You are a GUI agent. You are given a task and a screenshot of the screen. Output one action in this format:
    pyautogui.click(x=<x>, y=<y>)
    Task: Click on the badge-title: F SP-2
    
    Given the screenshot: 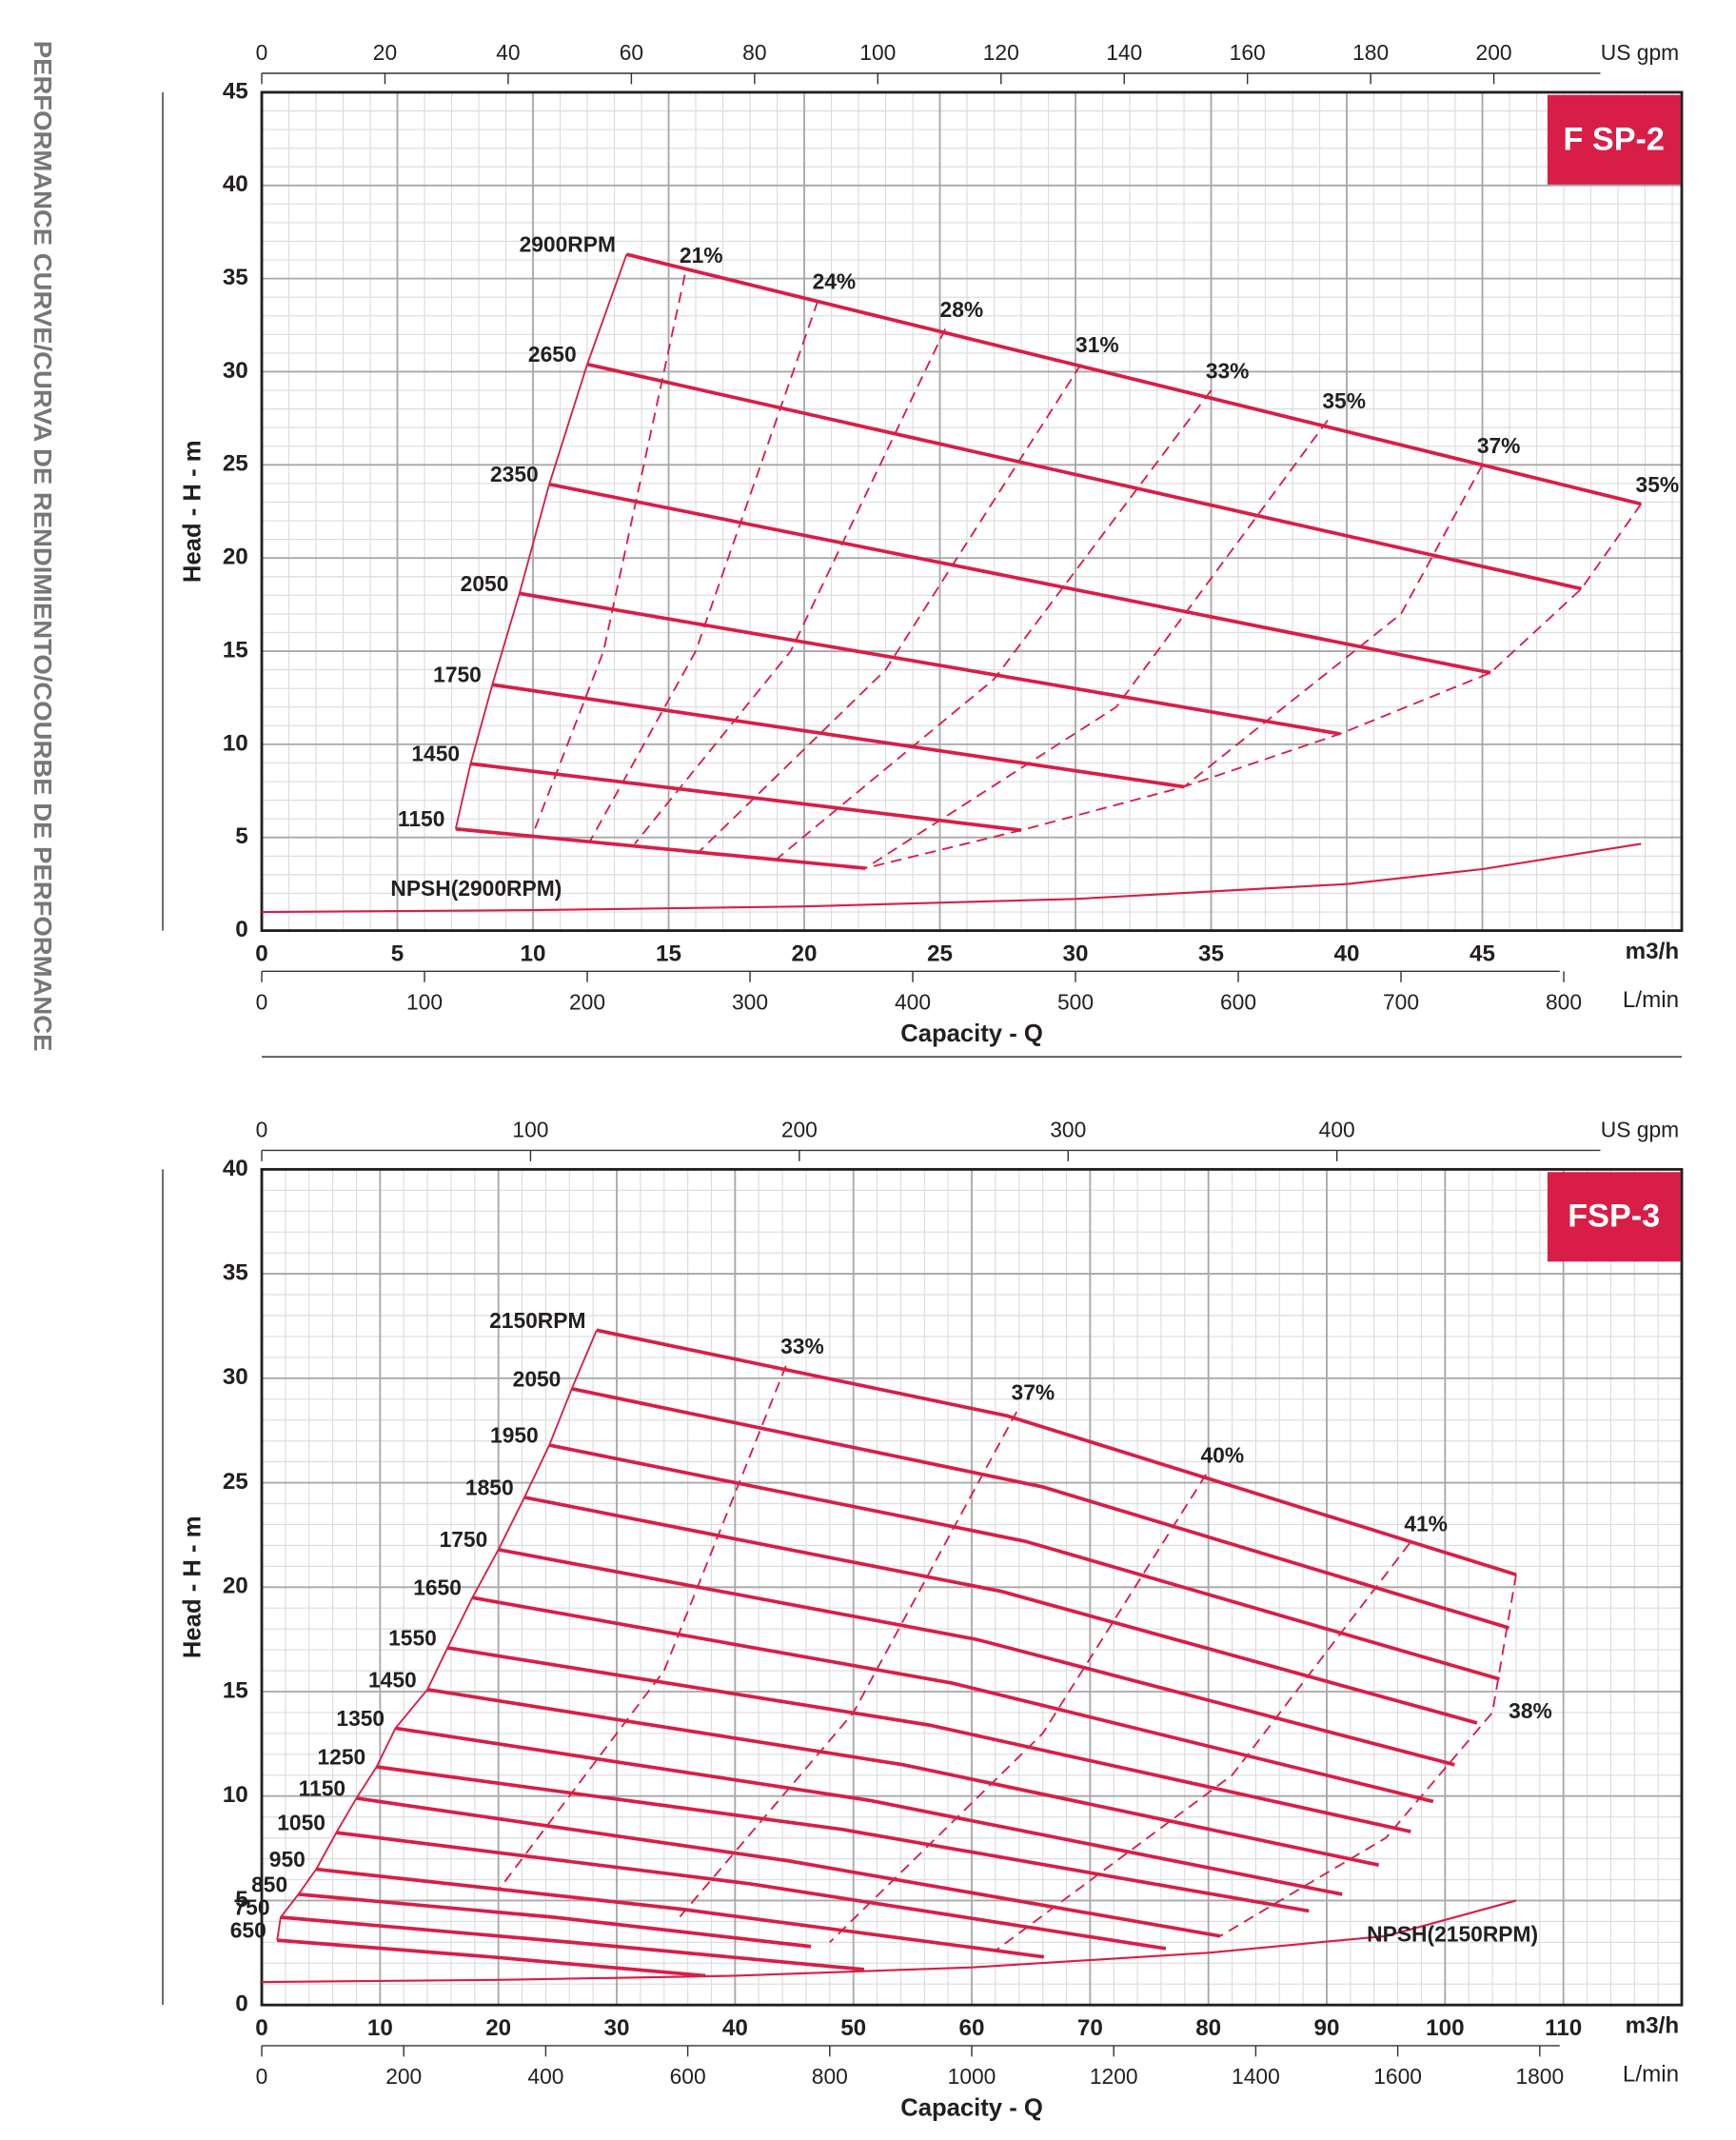 What is the action you would take?
    pyautogui.click(x=1614, y=139)
    